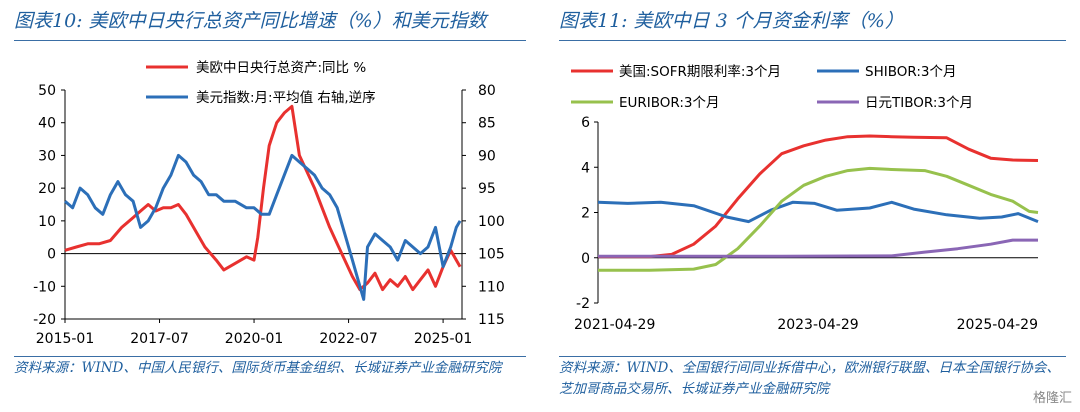 The height and width of the screenshot is (412, 1080). Describe the element at coordinates (159, 339) in the screenshot. I see `x-tick-label: 2017-07` at that location.